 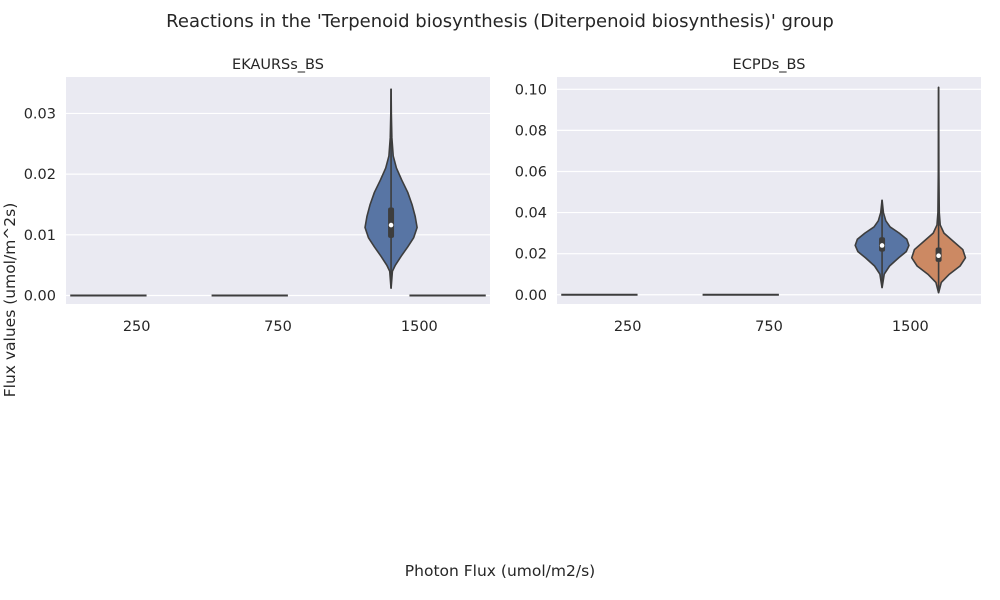 I want to click on y-ticks: 0.00 0.01 0.02 0.03, so click(x=40, y=205).